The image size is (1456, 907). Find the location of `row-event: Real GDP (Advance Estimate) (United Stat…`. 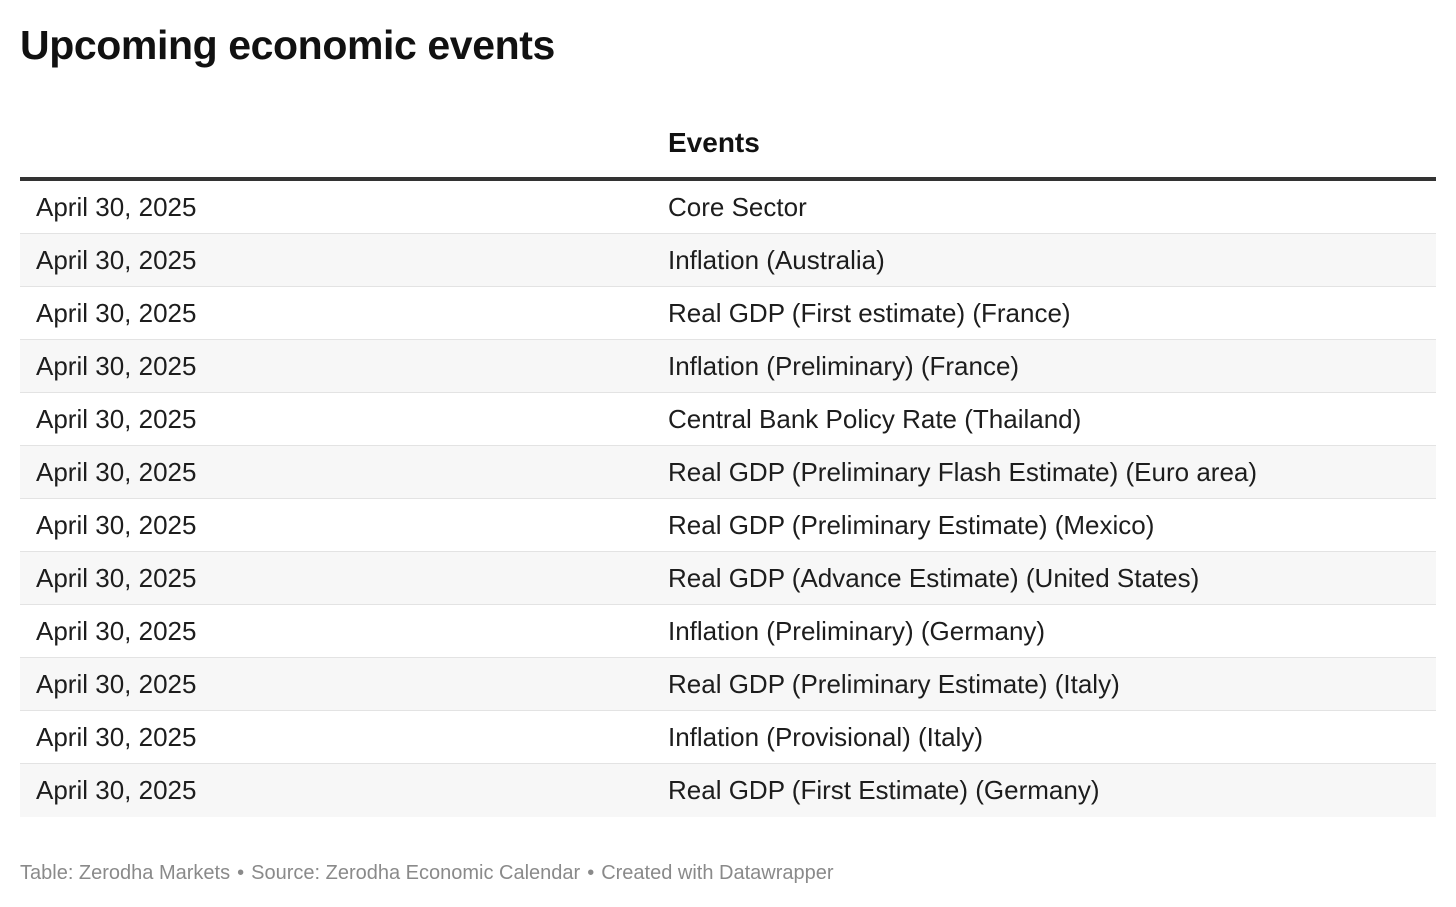

row-event: Real GDP (Advance Estimate) (United Stat… is located at coordinates (934, 578).